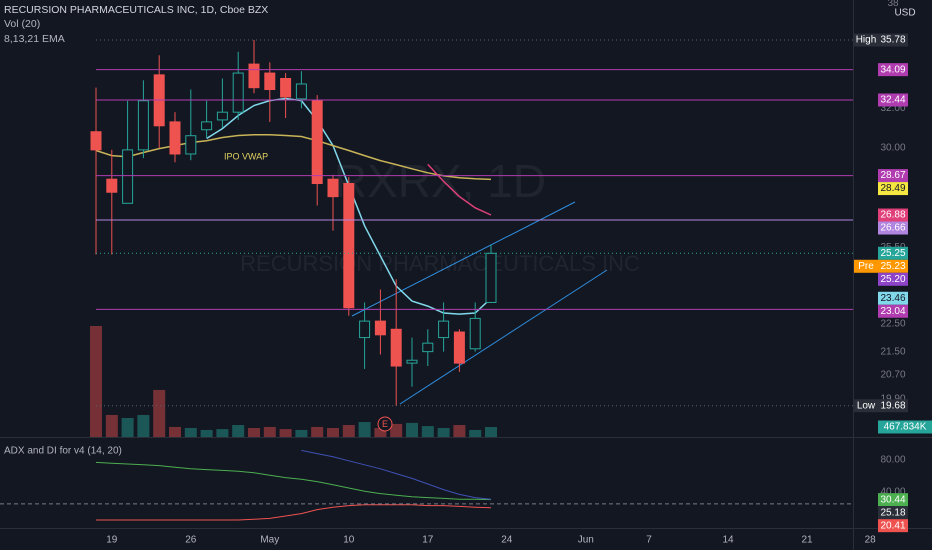  I want to click on earnings-marker, so click(385, 424).